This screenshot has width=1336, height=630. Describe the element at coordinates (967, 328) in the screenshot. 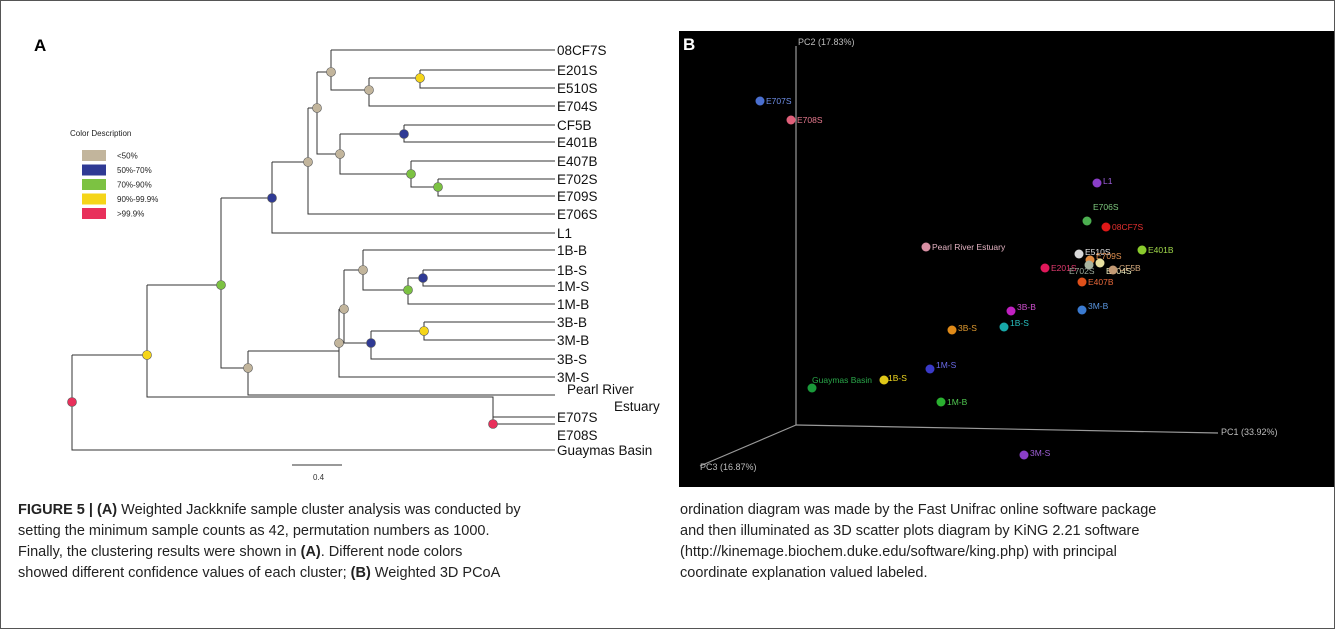

I see `pcoa-point-label: 3B-S` at that location.